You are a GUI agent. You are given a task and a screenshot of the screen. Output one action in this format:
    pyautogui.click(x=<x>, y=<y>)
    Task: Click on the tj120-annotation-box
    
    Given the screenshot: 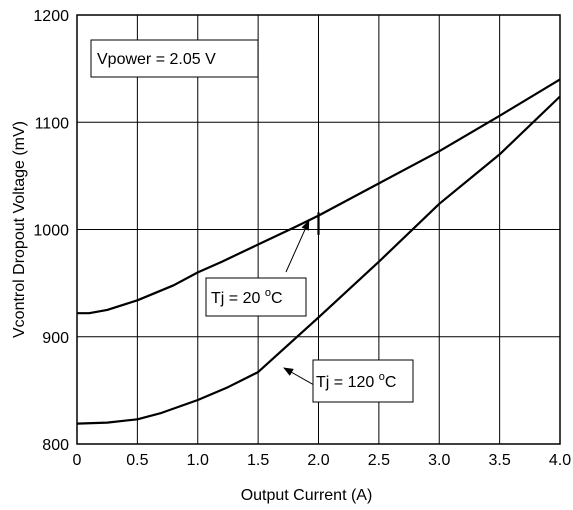 What is the action you would take?
    pyautogui.click(x=363, y=381)
    